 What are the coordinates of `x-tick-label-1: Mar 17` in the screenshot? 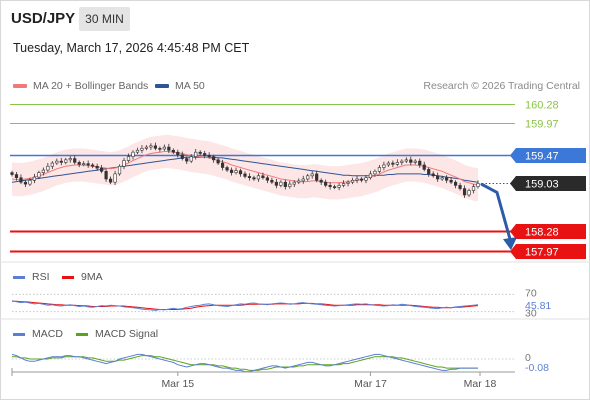 It's located at (370, 384).